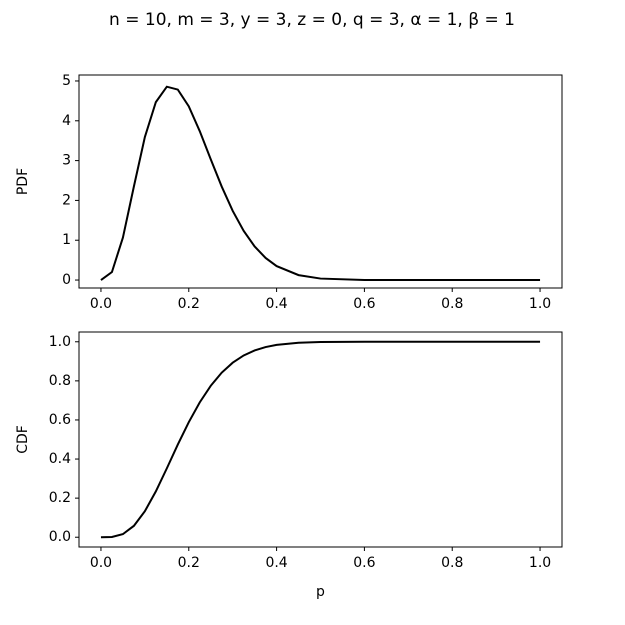 The width and height of the screenshot is (625, 625). What do you see at coordinates (60, 342) in the screenshot?
I see `y-tick-label: 1.0` at bounding box center [60, 342].